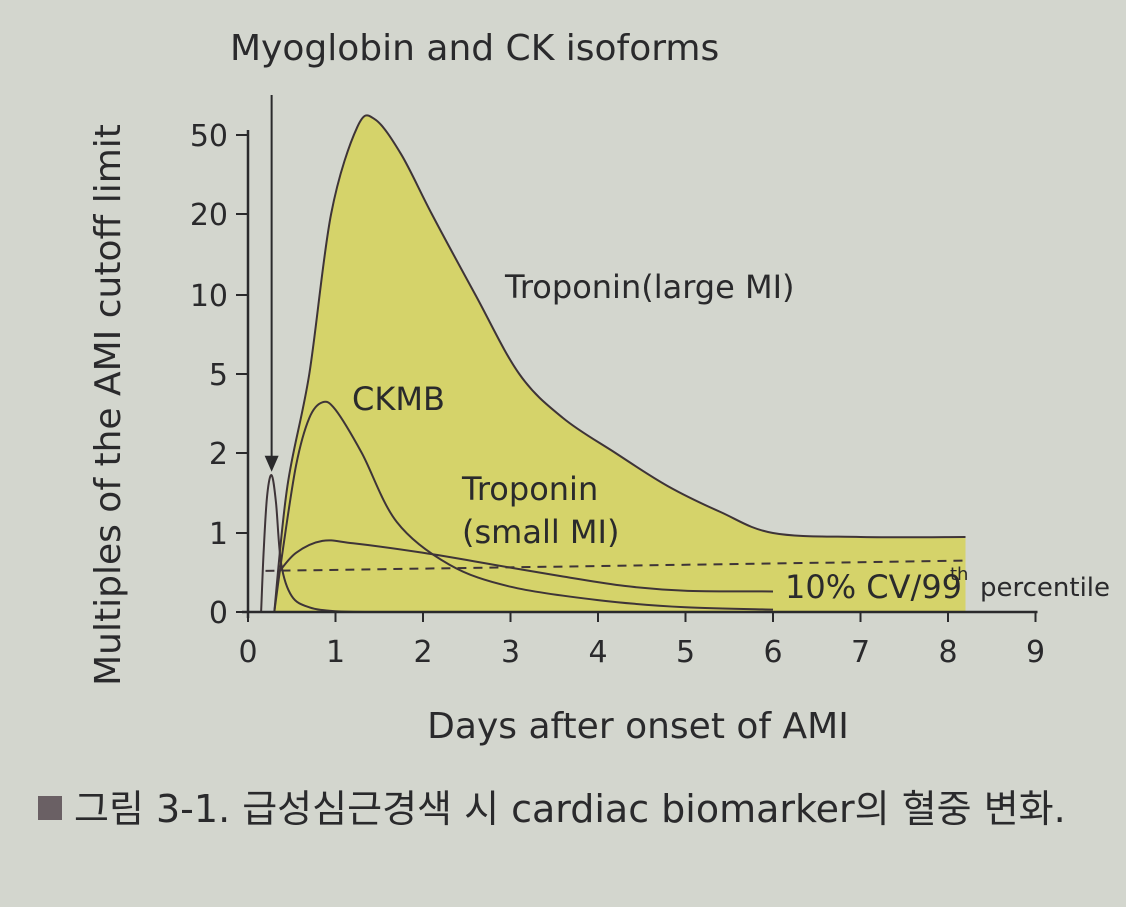 Image resolution: width=1126 pixels, height=907 pixels. Describe the element at coordinates (959, 574) in the screenshot. I see `annotation-th: th` at that location.